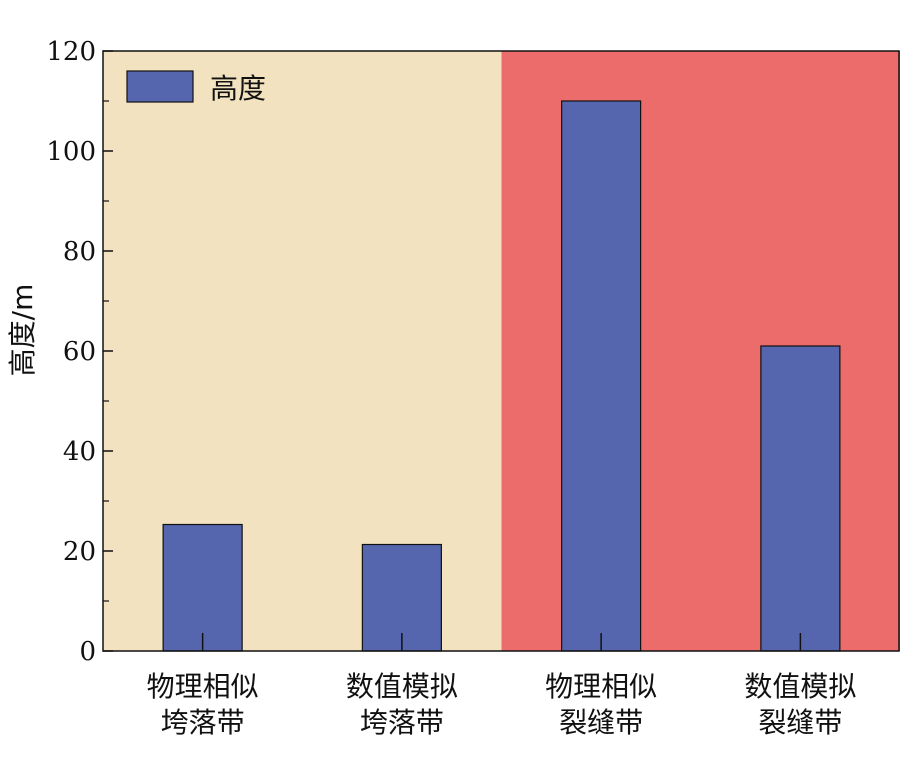 The width and height of the screenshot is (900, 771). I want to click on y-tick-label: 120, so click(71, 52).